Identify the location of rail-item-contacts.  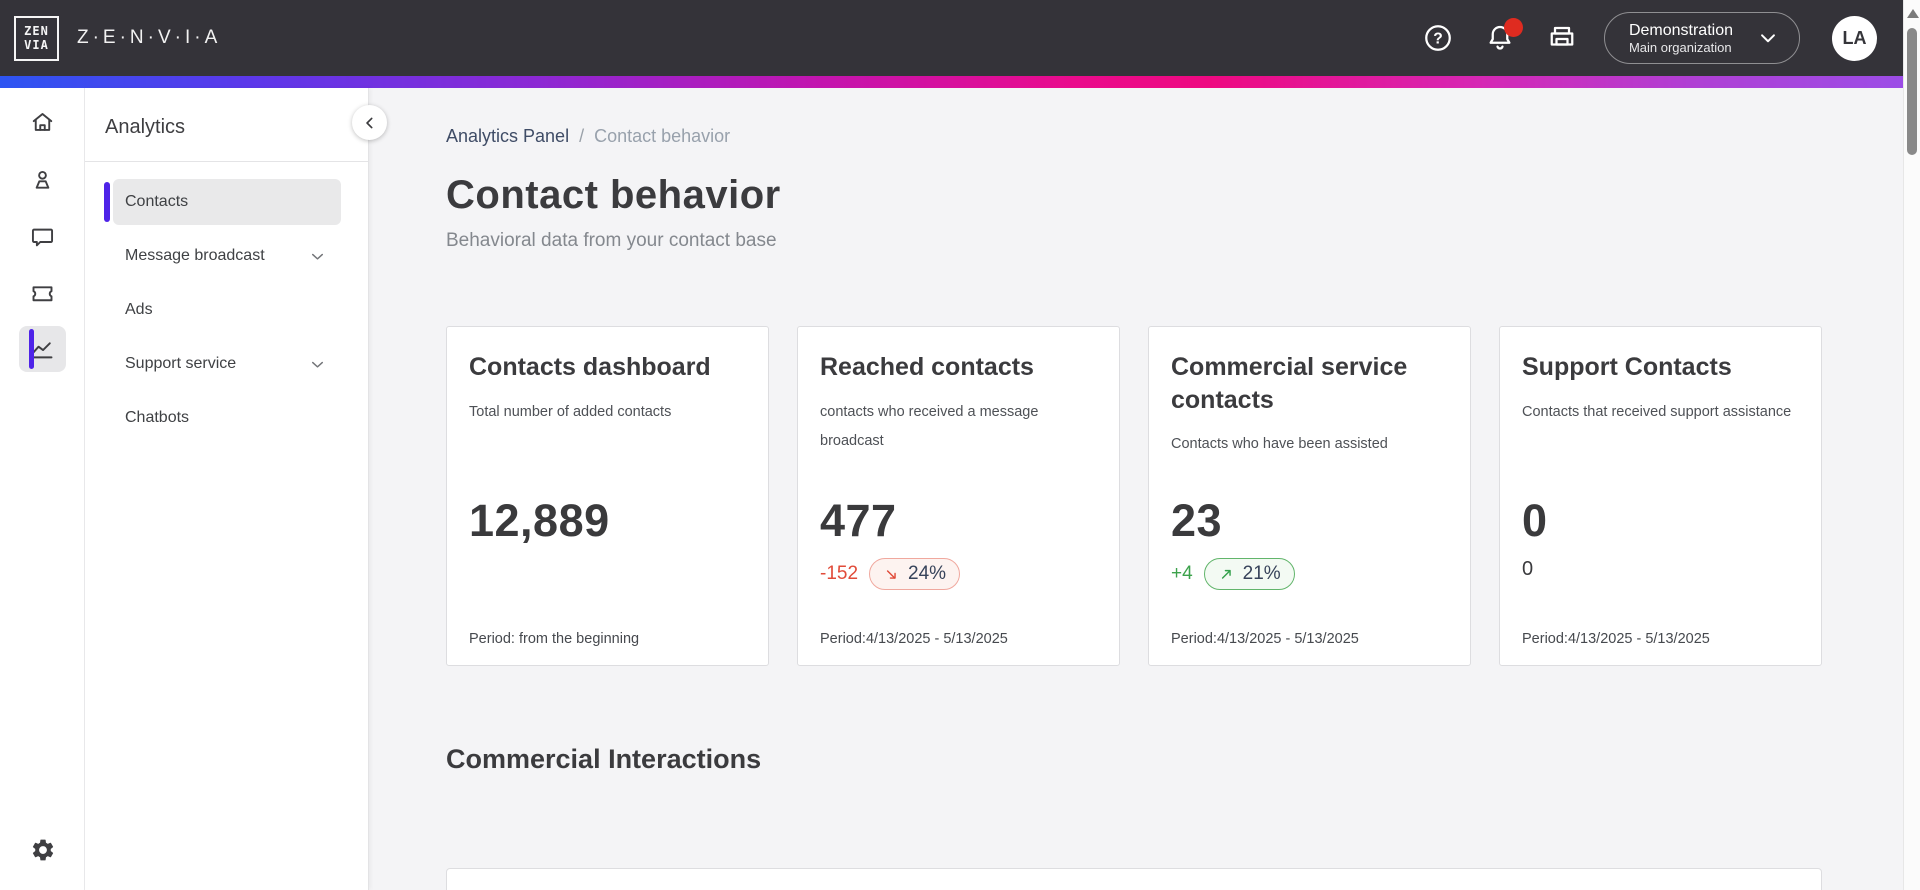
(42, 180).